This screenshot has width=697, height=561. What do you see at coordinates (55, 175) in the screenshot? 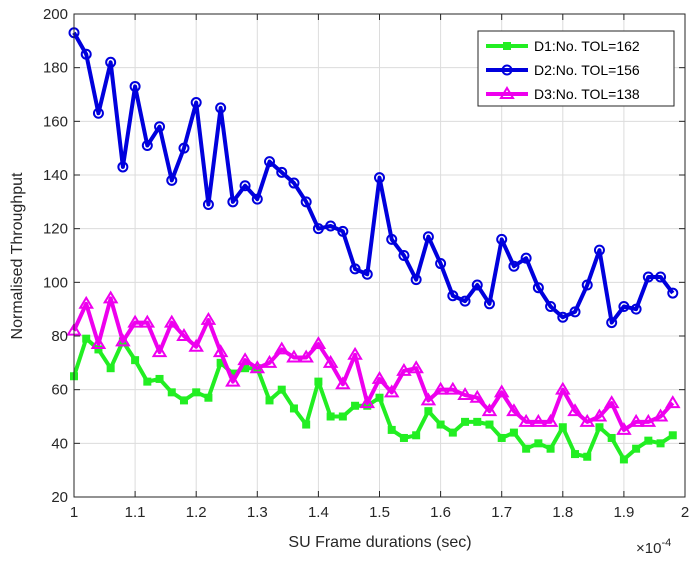
I see `y-tick-label: 140` at bounding box center [55, 175].